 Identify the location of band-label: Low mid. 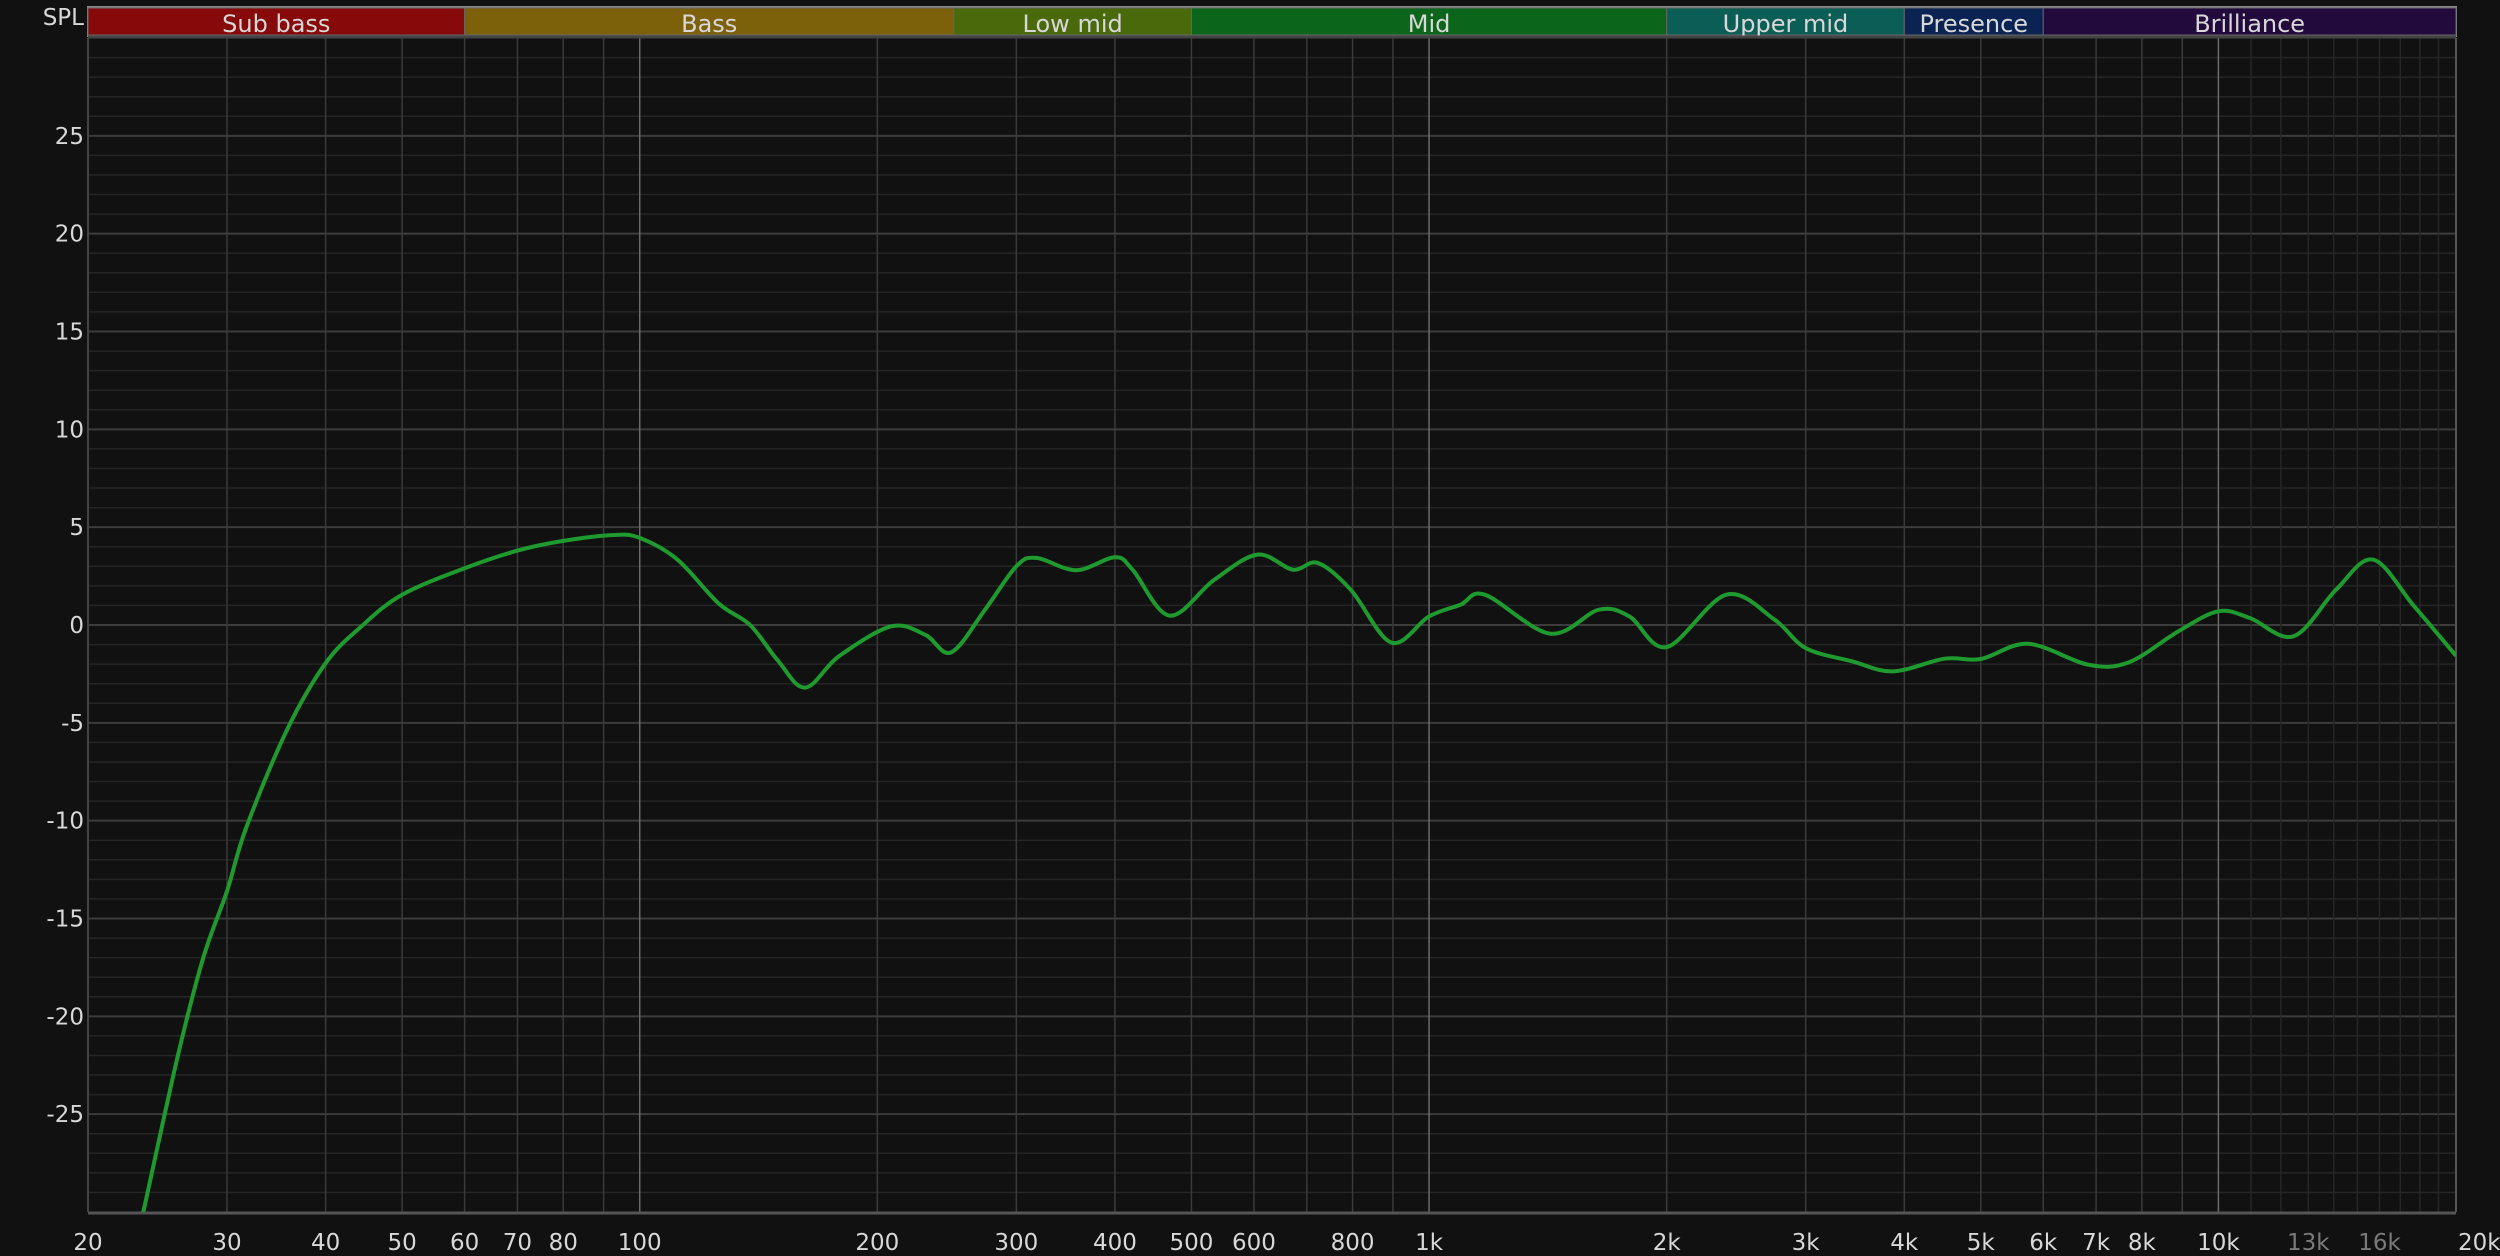
(1073, 24).